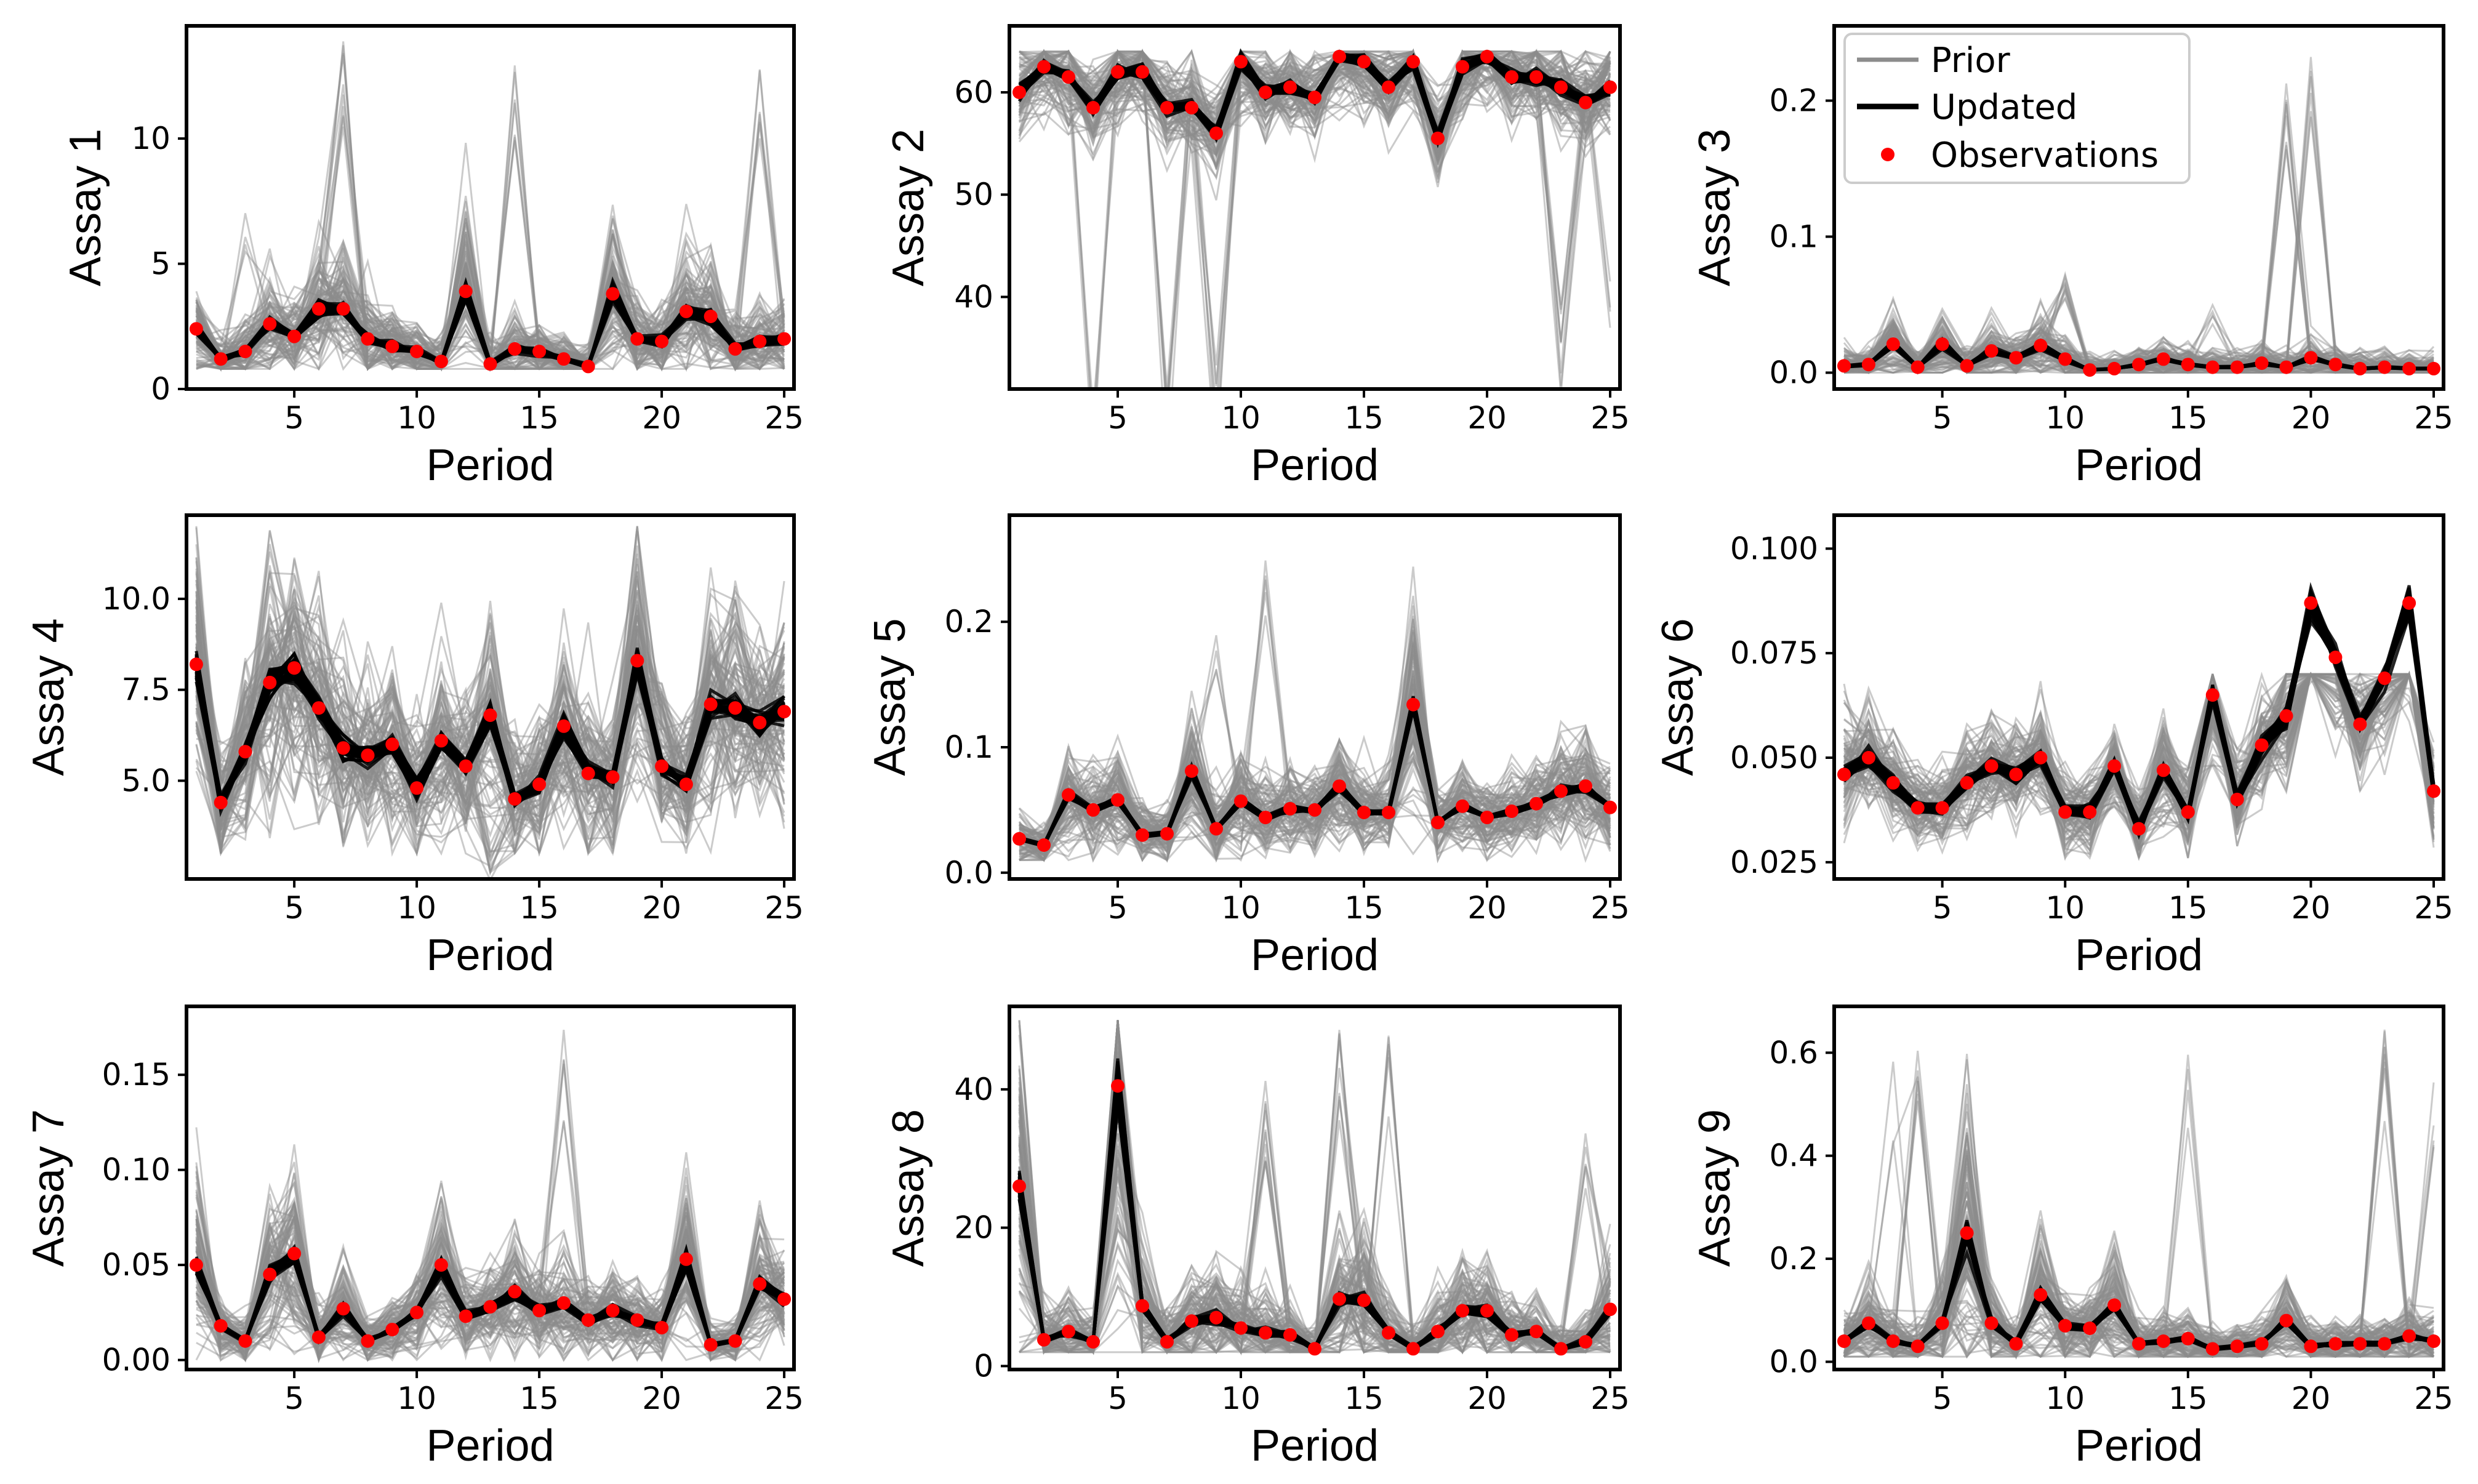 The width and height of the screenshot is (2478, 1484). I want to click on subplot-9: 5 10 15 20 25 0.0 0.2 0.4 0.6 Period Assay 9, so click(2071, 1237).